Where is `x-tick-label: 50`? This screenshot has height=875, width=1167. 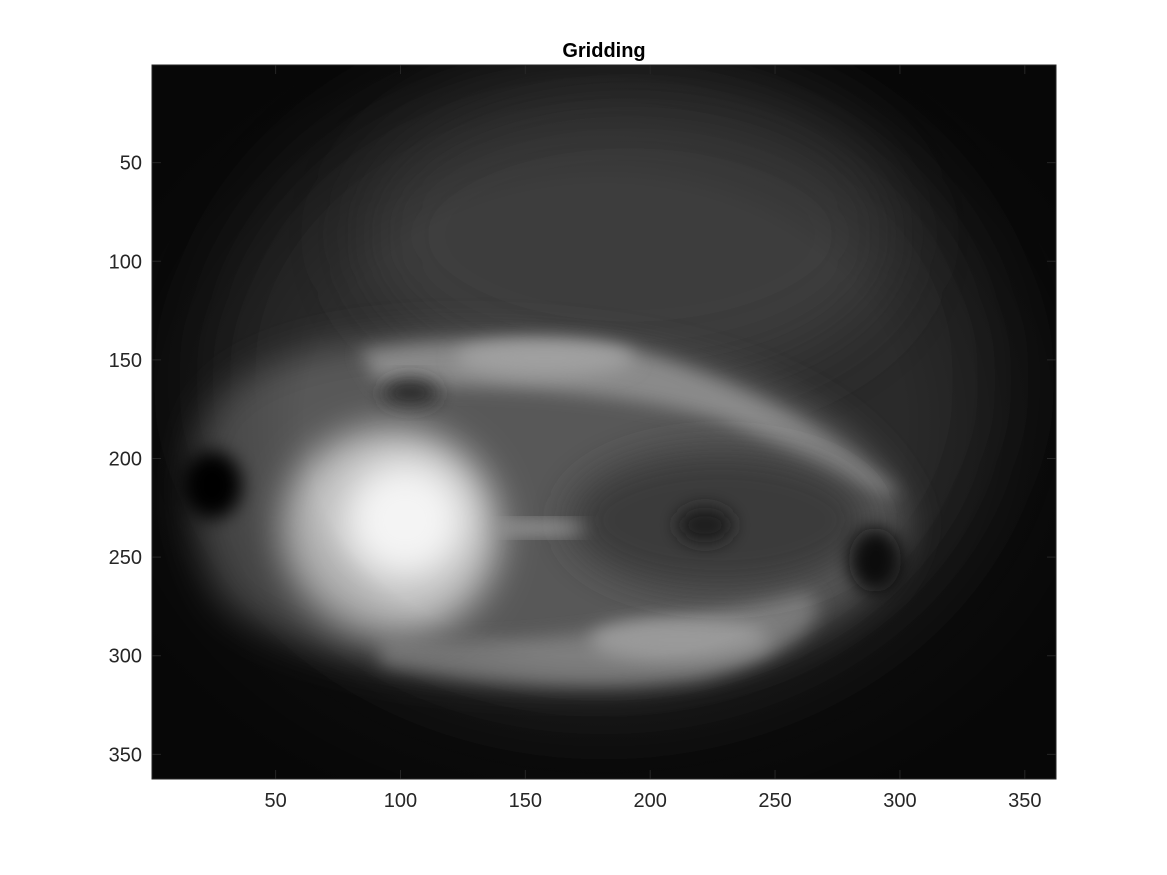 x-tick-label: 50 is located at coordinates (275, 801).